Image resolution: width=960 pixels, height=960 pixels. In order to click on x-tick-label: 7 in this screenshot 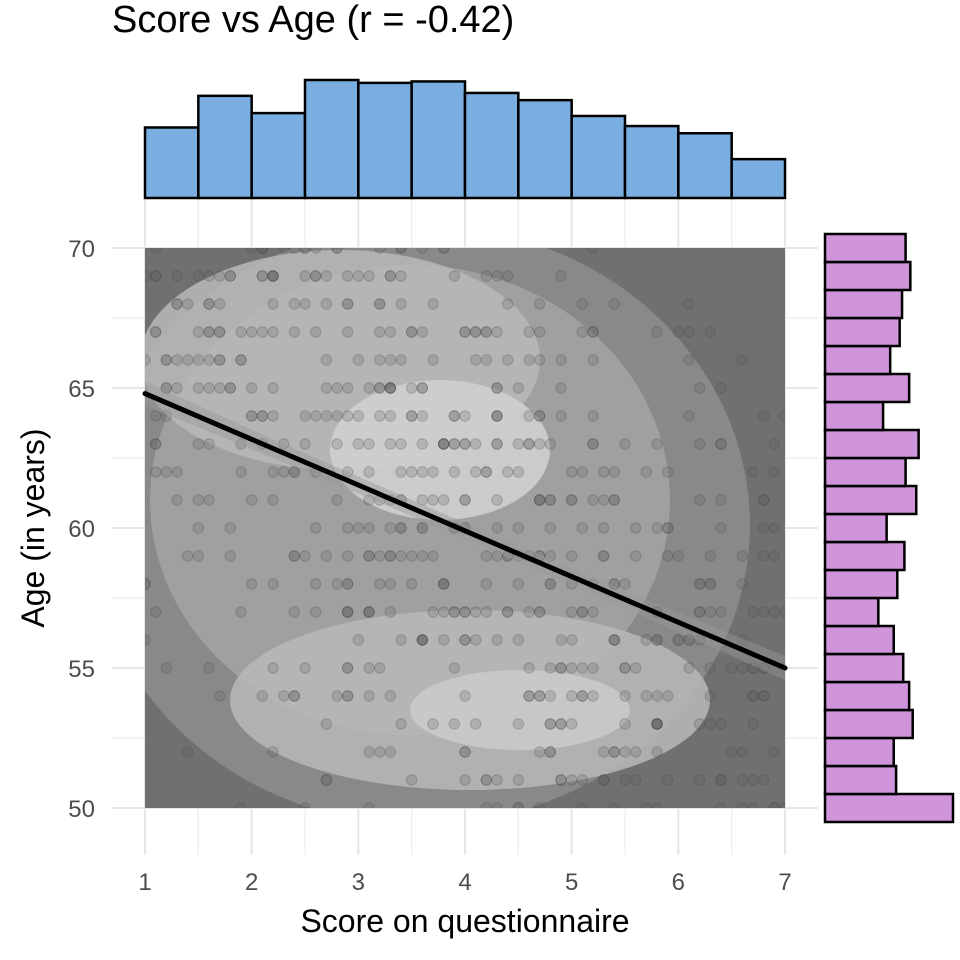, I will do `click(784, 882)`.